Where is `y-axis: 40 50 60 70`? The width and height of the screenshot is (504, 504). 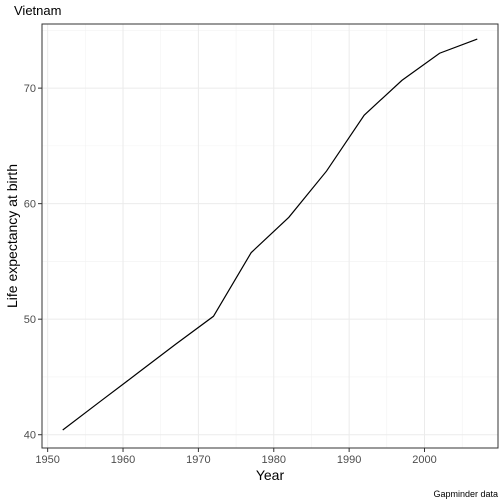
y-axis: 40 50 60 70 is located at coordinates (33, 262).